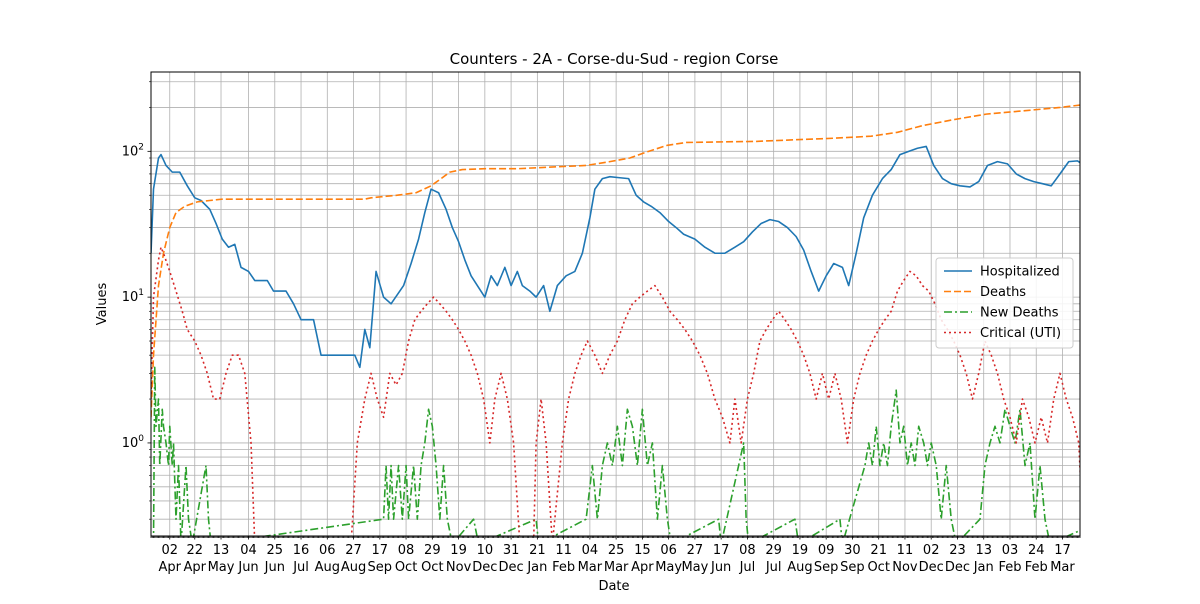 The image size is (1200, 604). I want to click on x-tick-day-label: 24, so click(1036, 550).